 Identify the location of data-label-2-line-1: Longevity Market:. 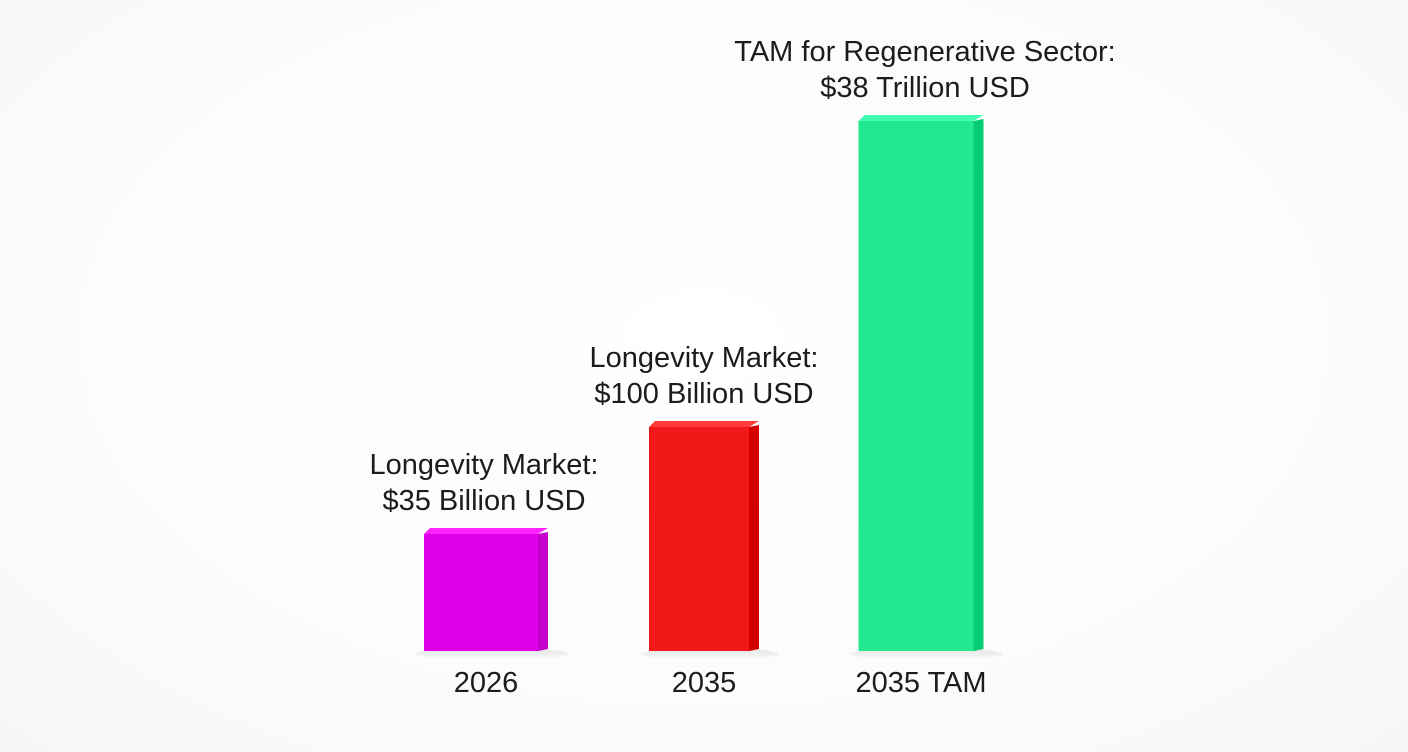
(704, 358).